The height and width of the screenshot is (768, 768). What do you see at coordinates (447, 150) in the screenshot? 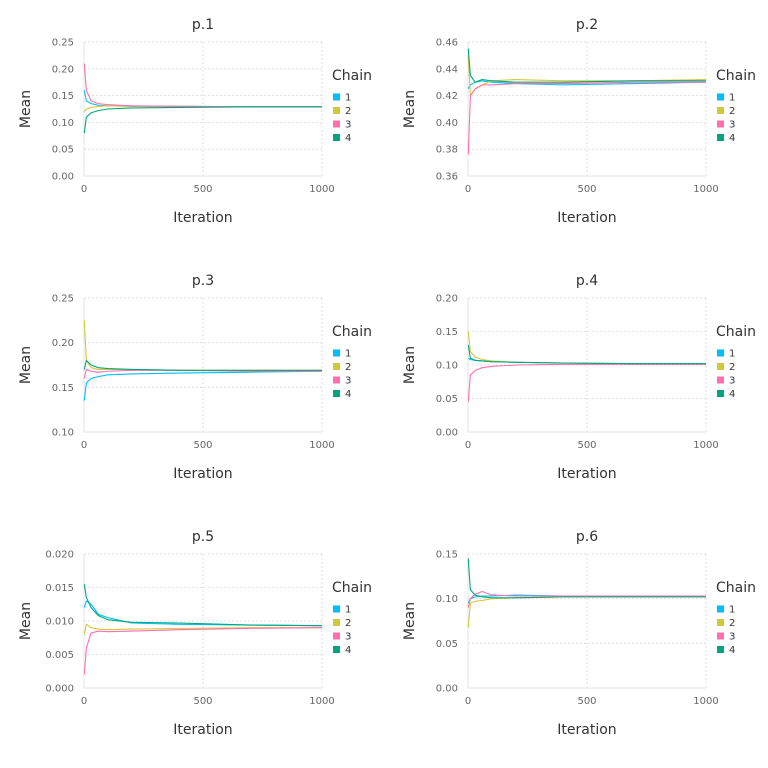
I see `y-tick-label: 0.38` at bounding box center [447, 150].